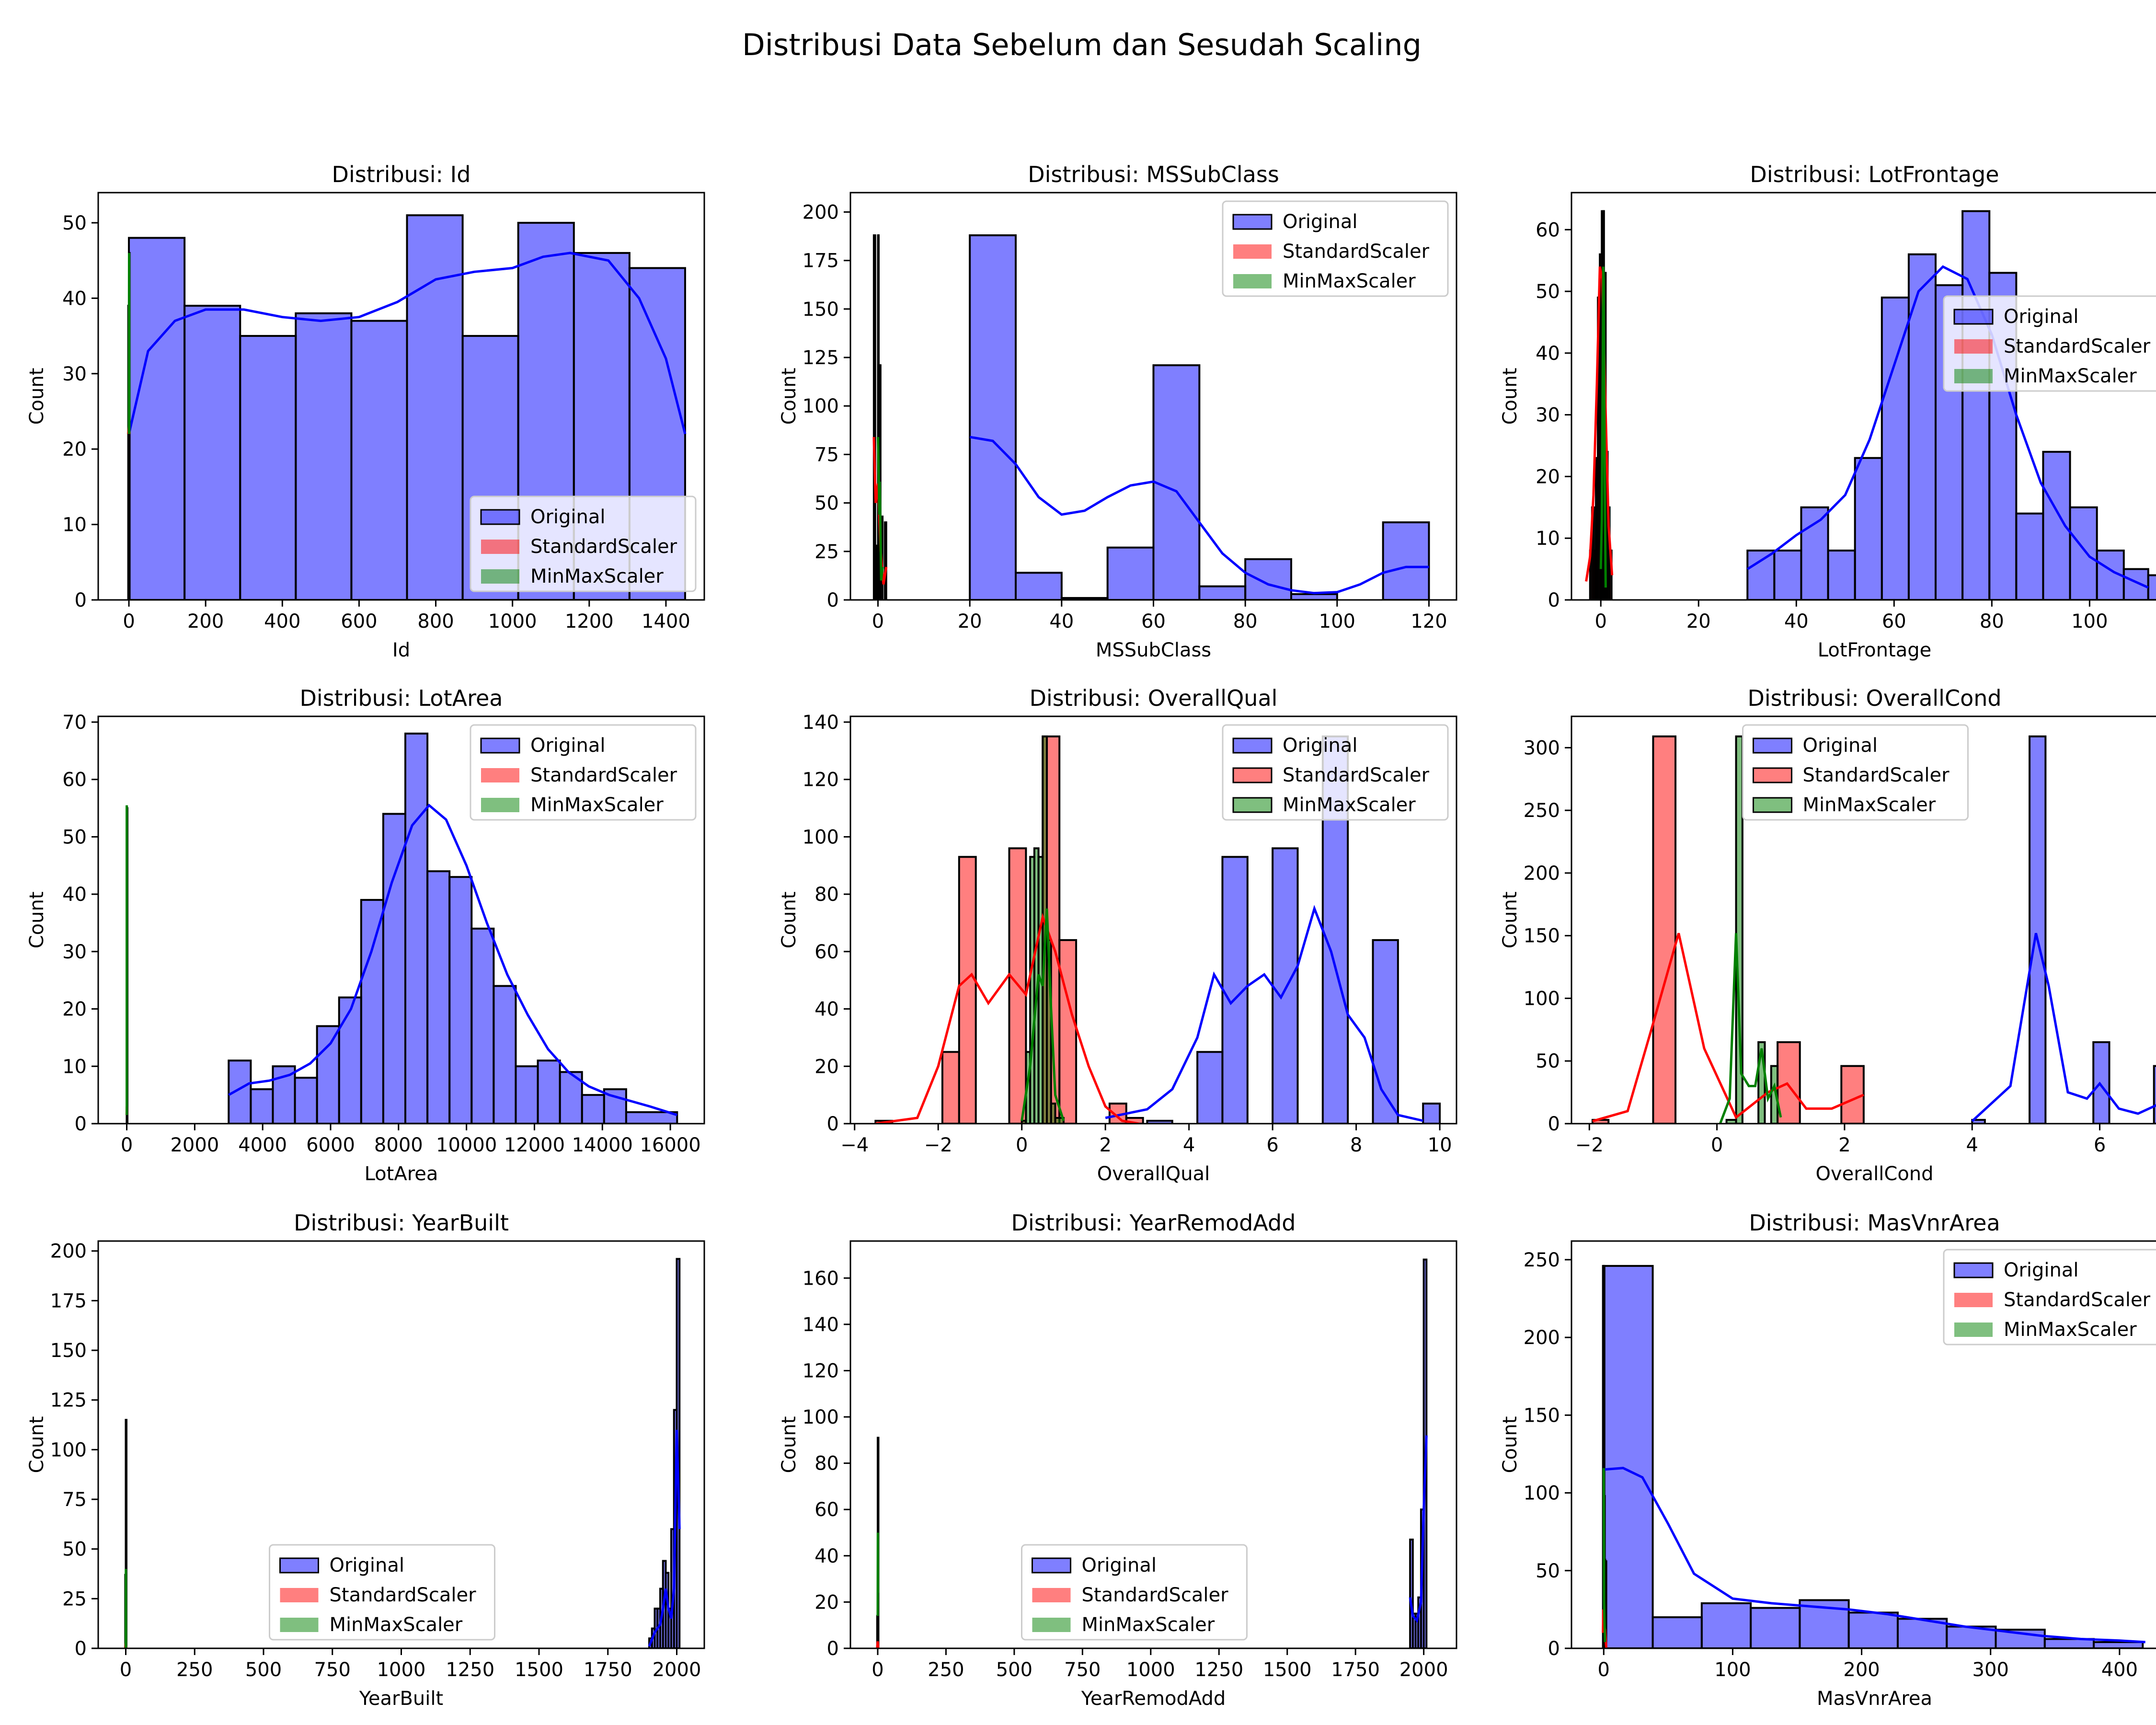  Describe the element at coordinates (401, 698) in the screenshot. I see `subplot-title: Distribusi: LotArea` at that location.